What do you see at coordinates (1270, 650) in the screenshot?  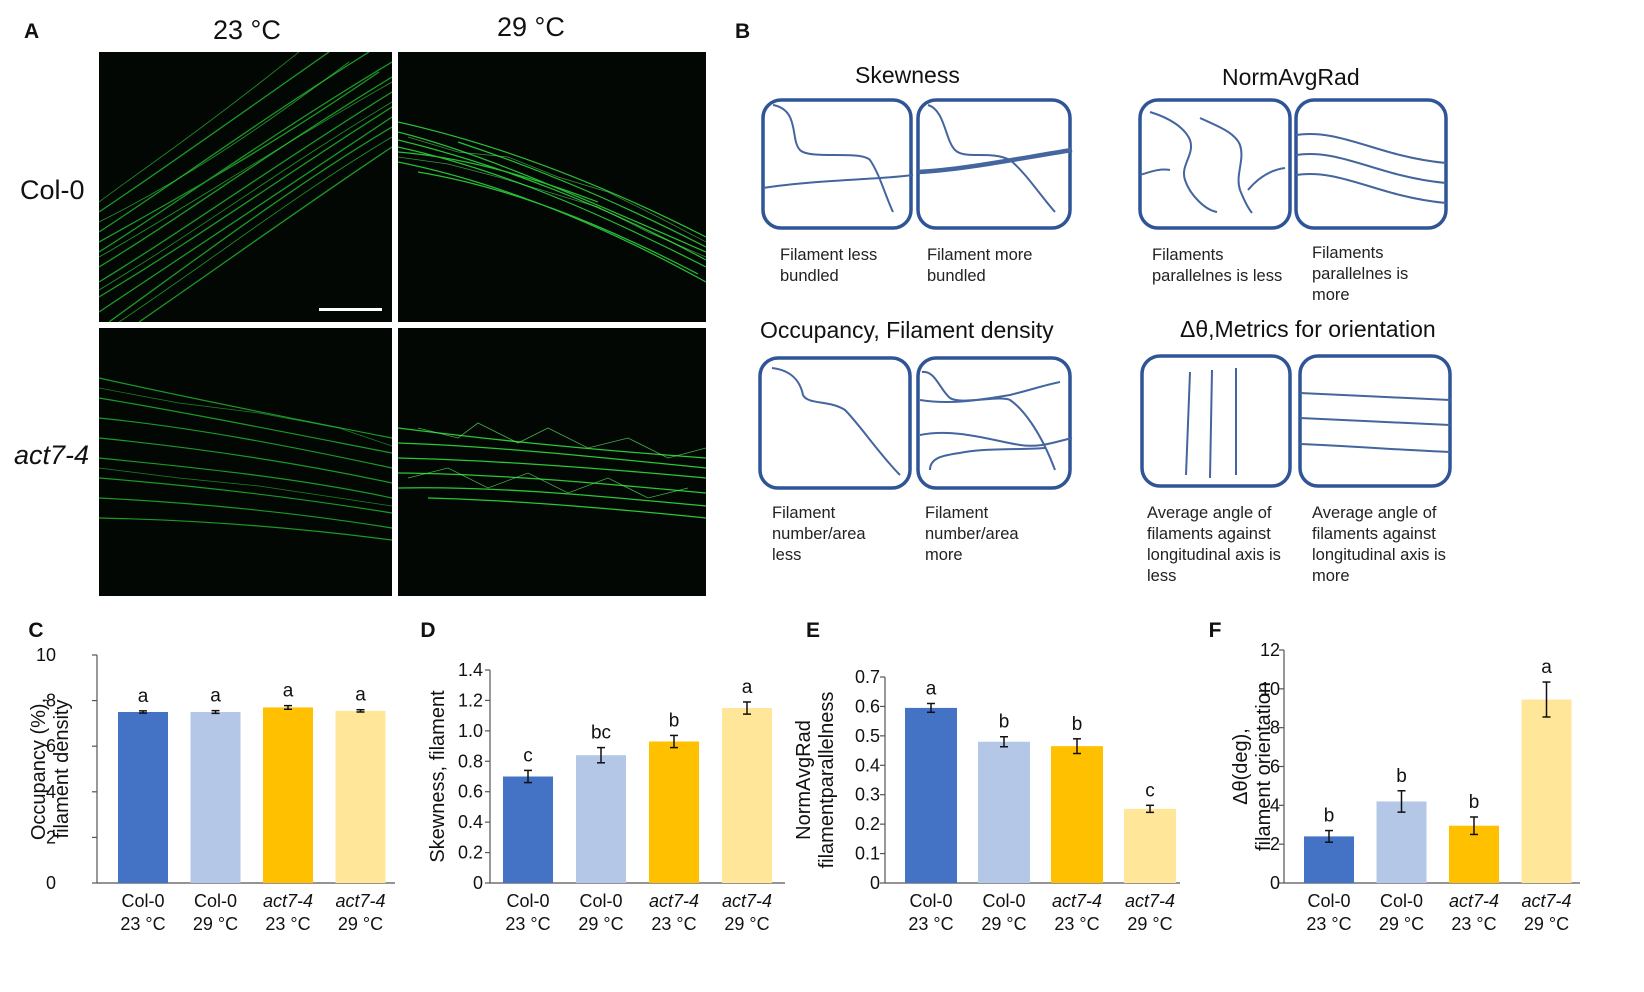 I see `chart-f-tick-label: 12` at bounding box center [1270, 650].